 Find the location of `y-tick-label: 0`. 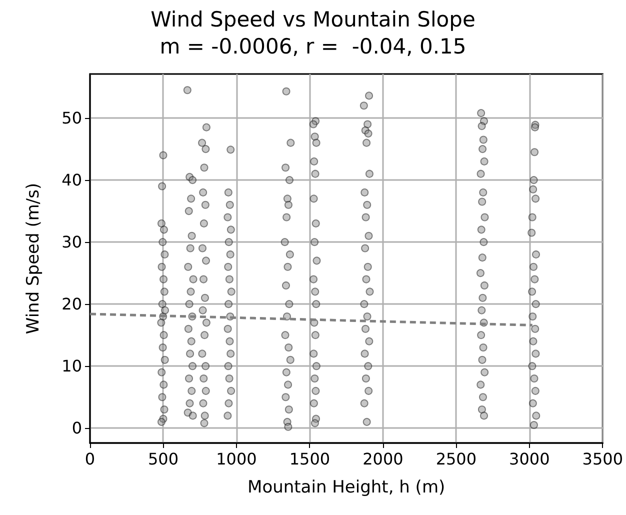

y-tick-label: 0 is located at coordinates (77, 428).